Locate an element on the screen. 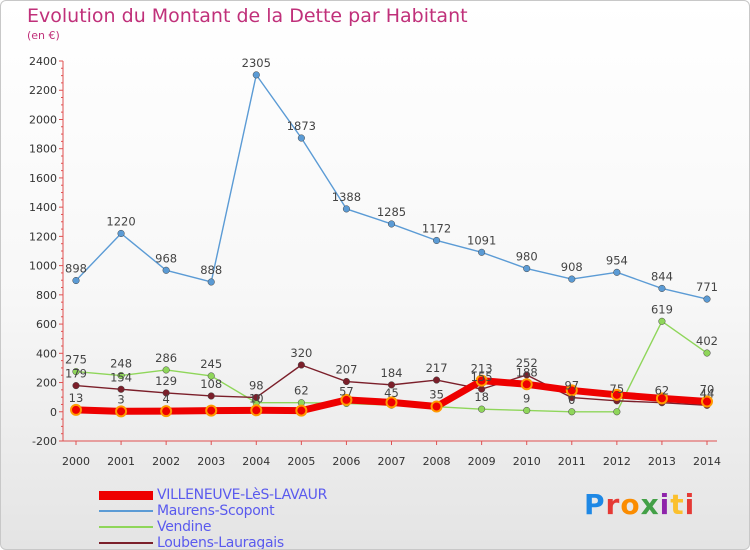 The image size is (750, 550). data-label: 45 is located at coordinates (391, 393).